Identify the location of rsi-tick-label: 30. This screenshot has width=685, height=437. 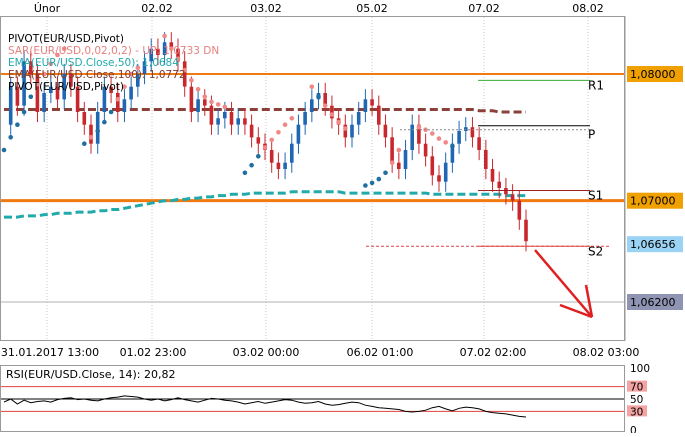
(636, 412).